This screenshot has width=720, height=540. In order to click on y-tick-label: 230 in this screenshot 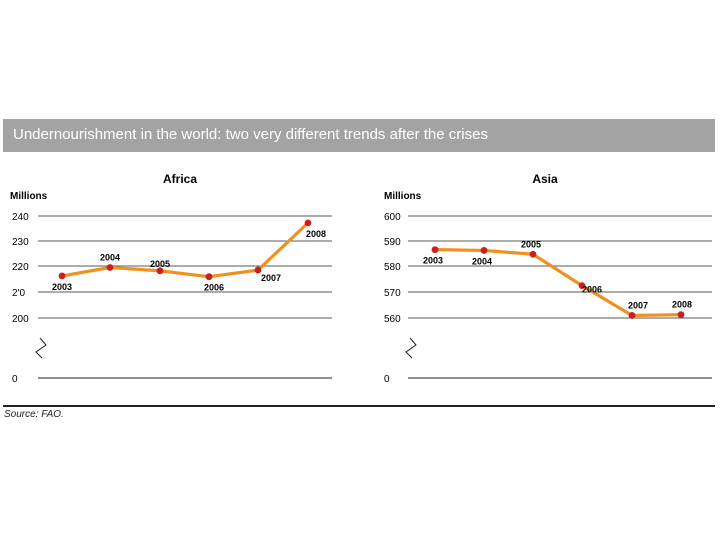, I will do `click(20, 242)`.